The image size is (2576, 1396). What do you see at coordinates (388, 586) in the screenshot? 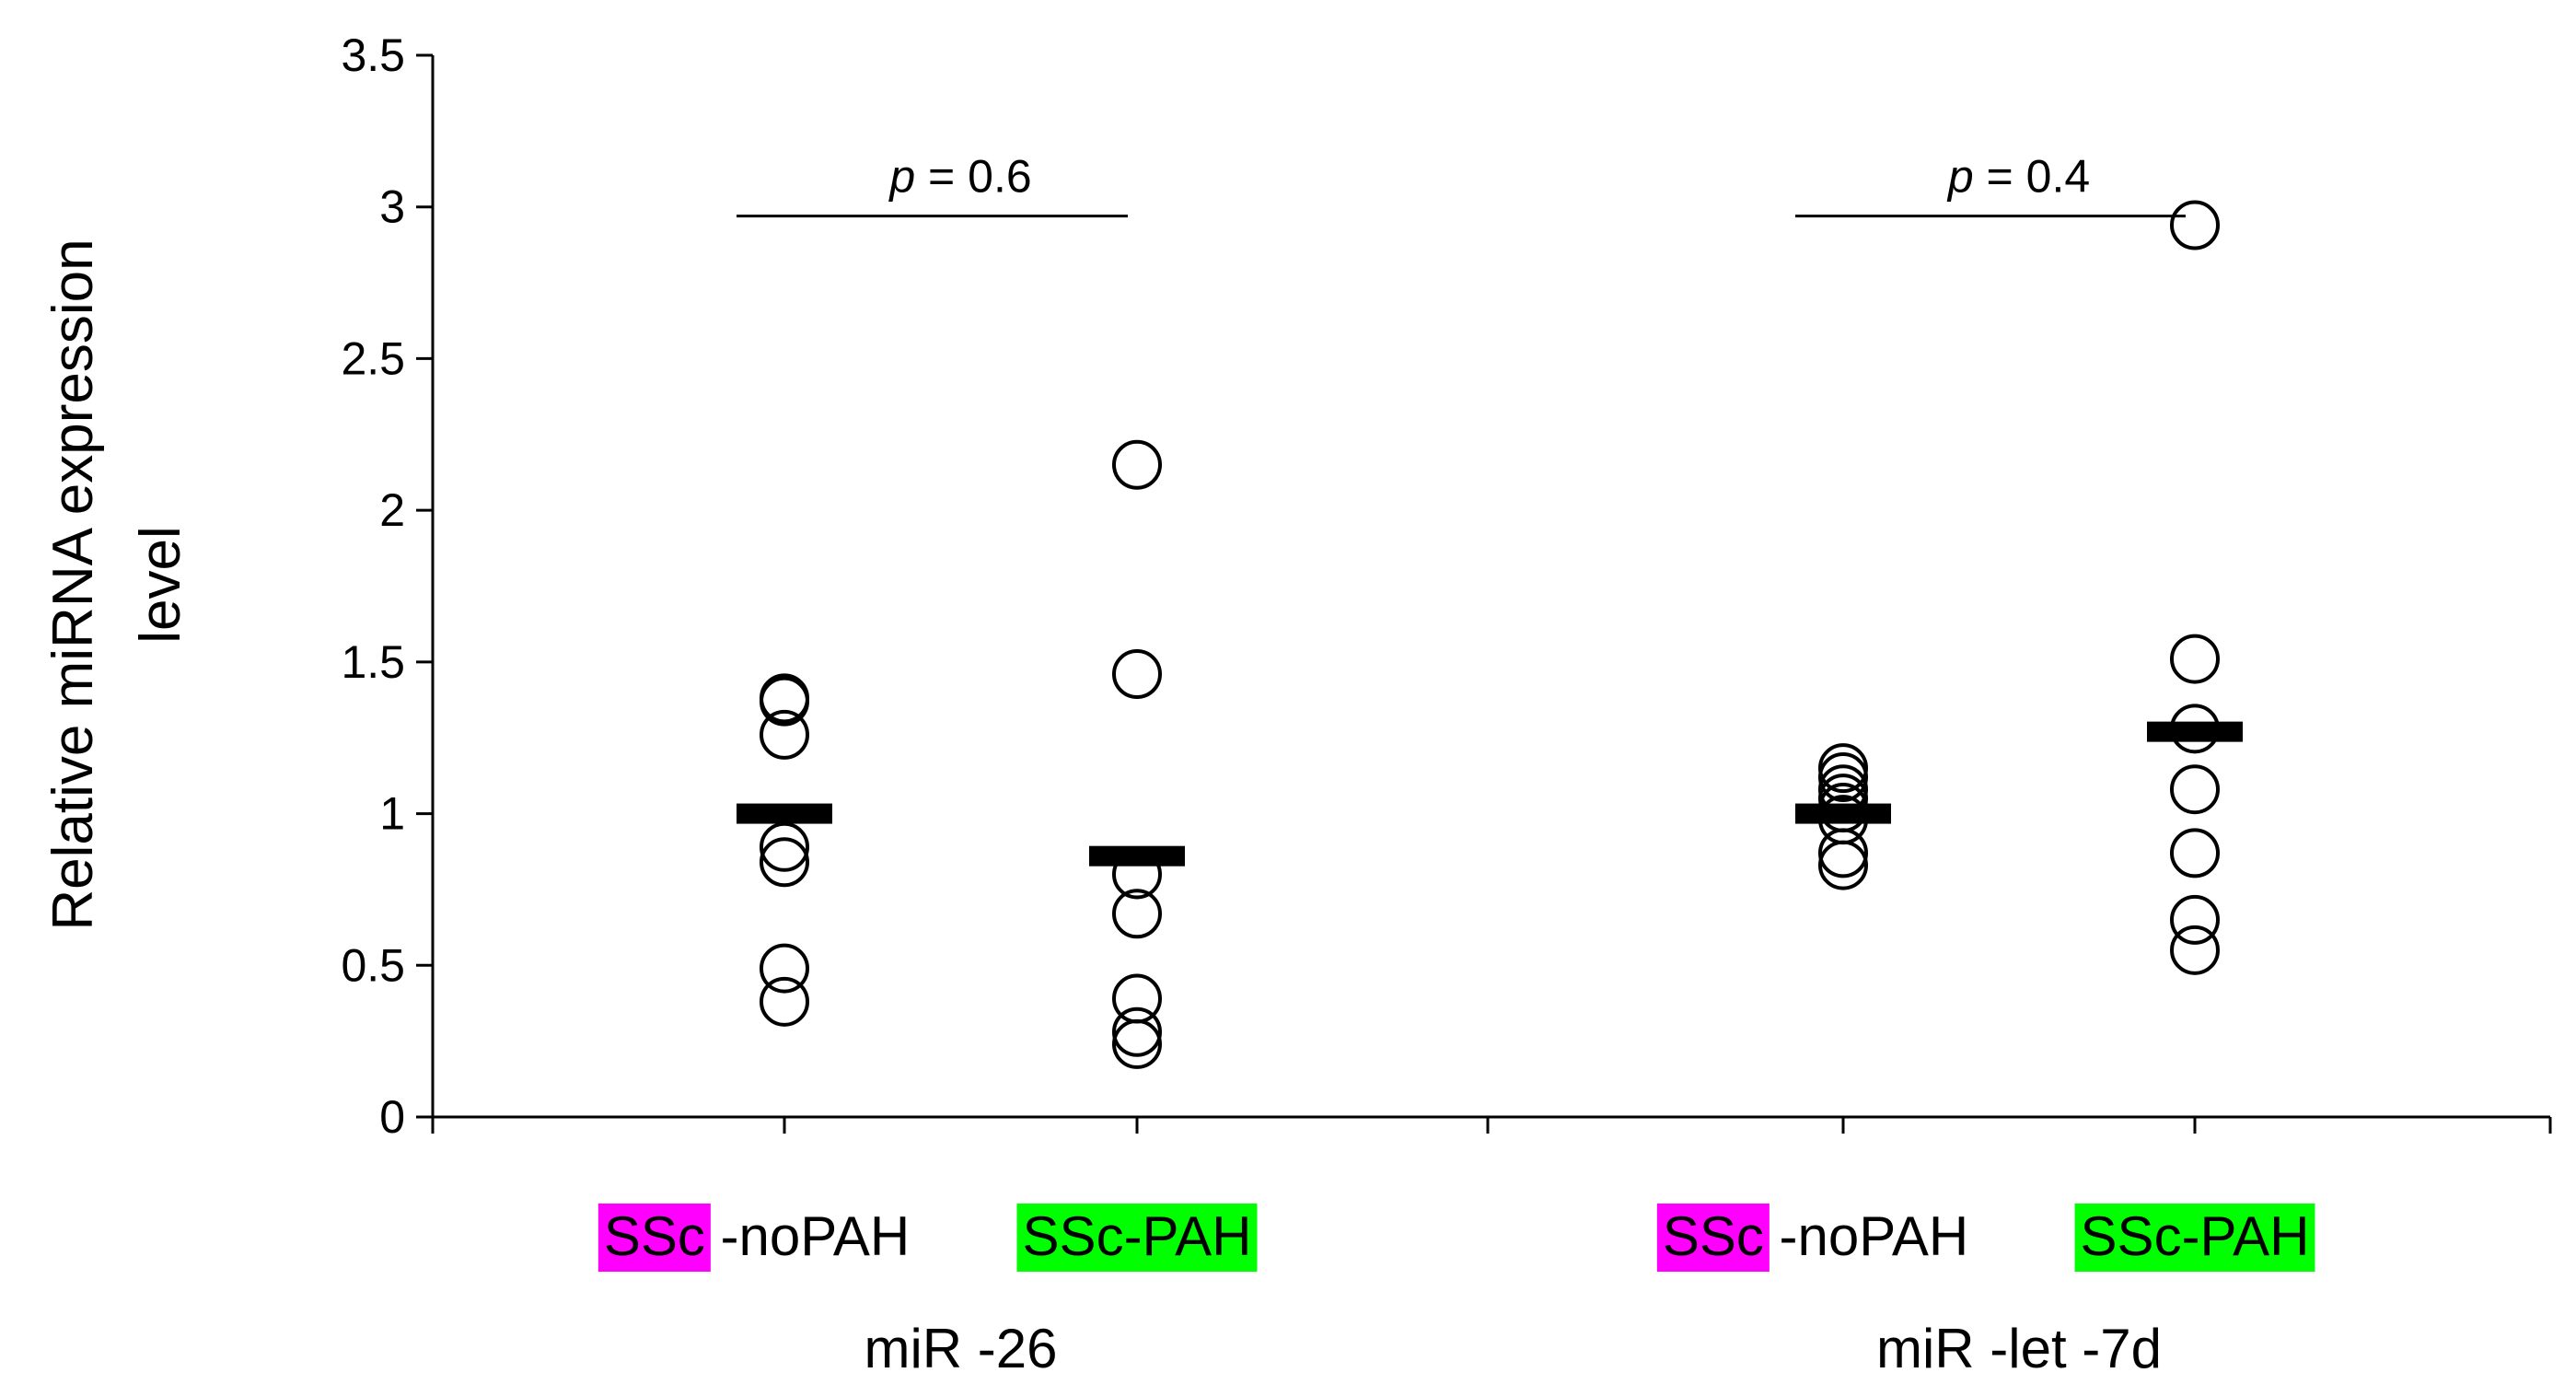
I see `y-axis: 0 0.5 1 1.5 2 2.5 3 3.5` at bounding box center [388, 586].